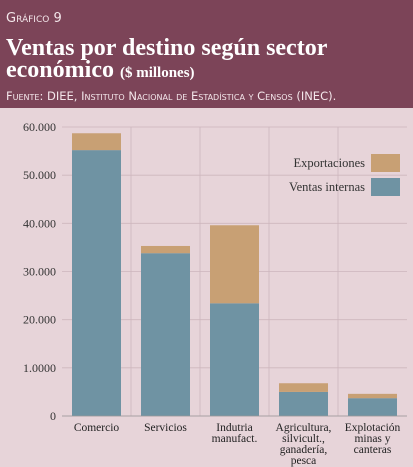 The image size is (413, 467). What do you see at coordinates (304, 444) in the screenshot?
I see `x-tick-label: Agricultura, silvicult., ganadería, pesca` at bounding box center [304, 444].